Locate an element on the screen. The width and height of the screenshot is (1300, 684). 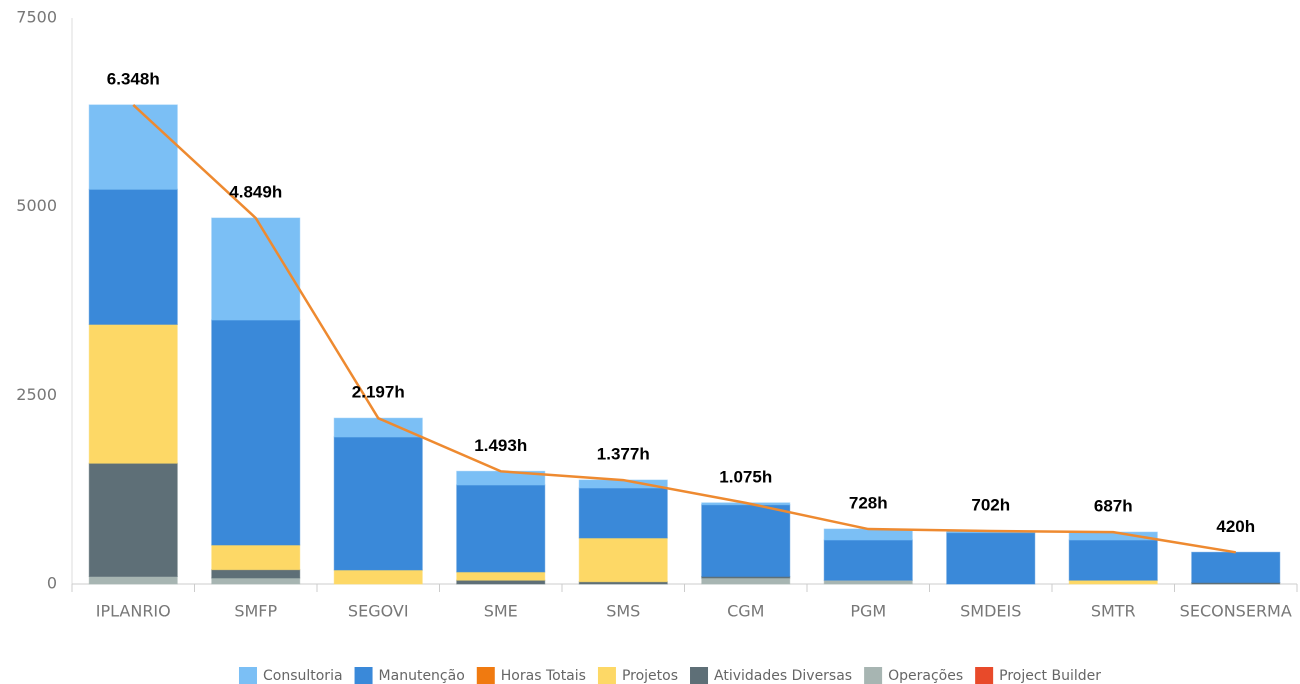
data-label: 6.348h is located at coordinates (133, 78).